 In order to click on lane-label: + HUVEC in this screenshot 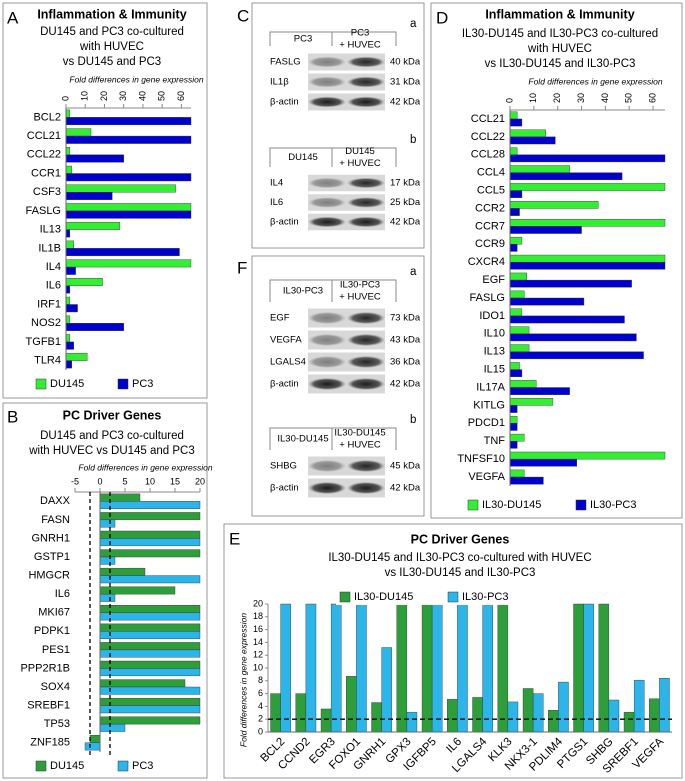, I will do `click(360, 297)`.